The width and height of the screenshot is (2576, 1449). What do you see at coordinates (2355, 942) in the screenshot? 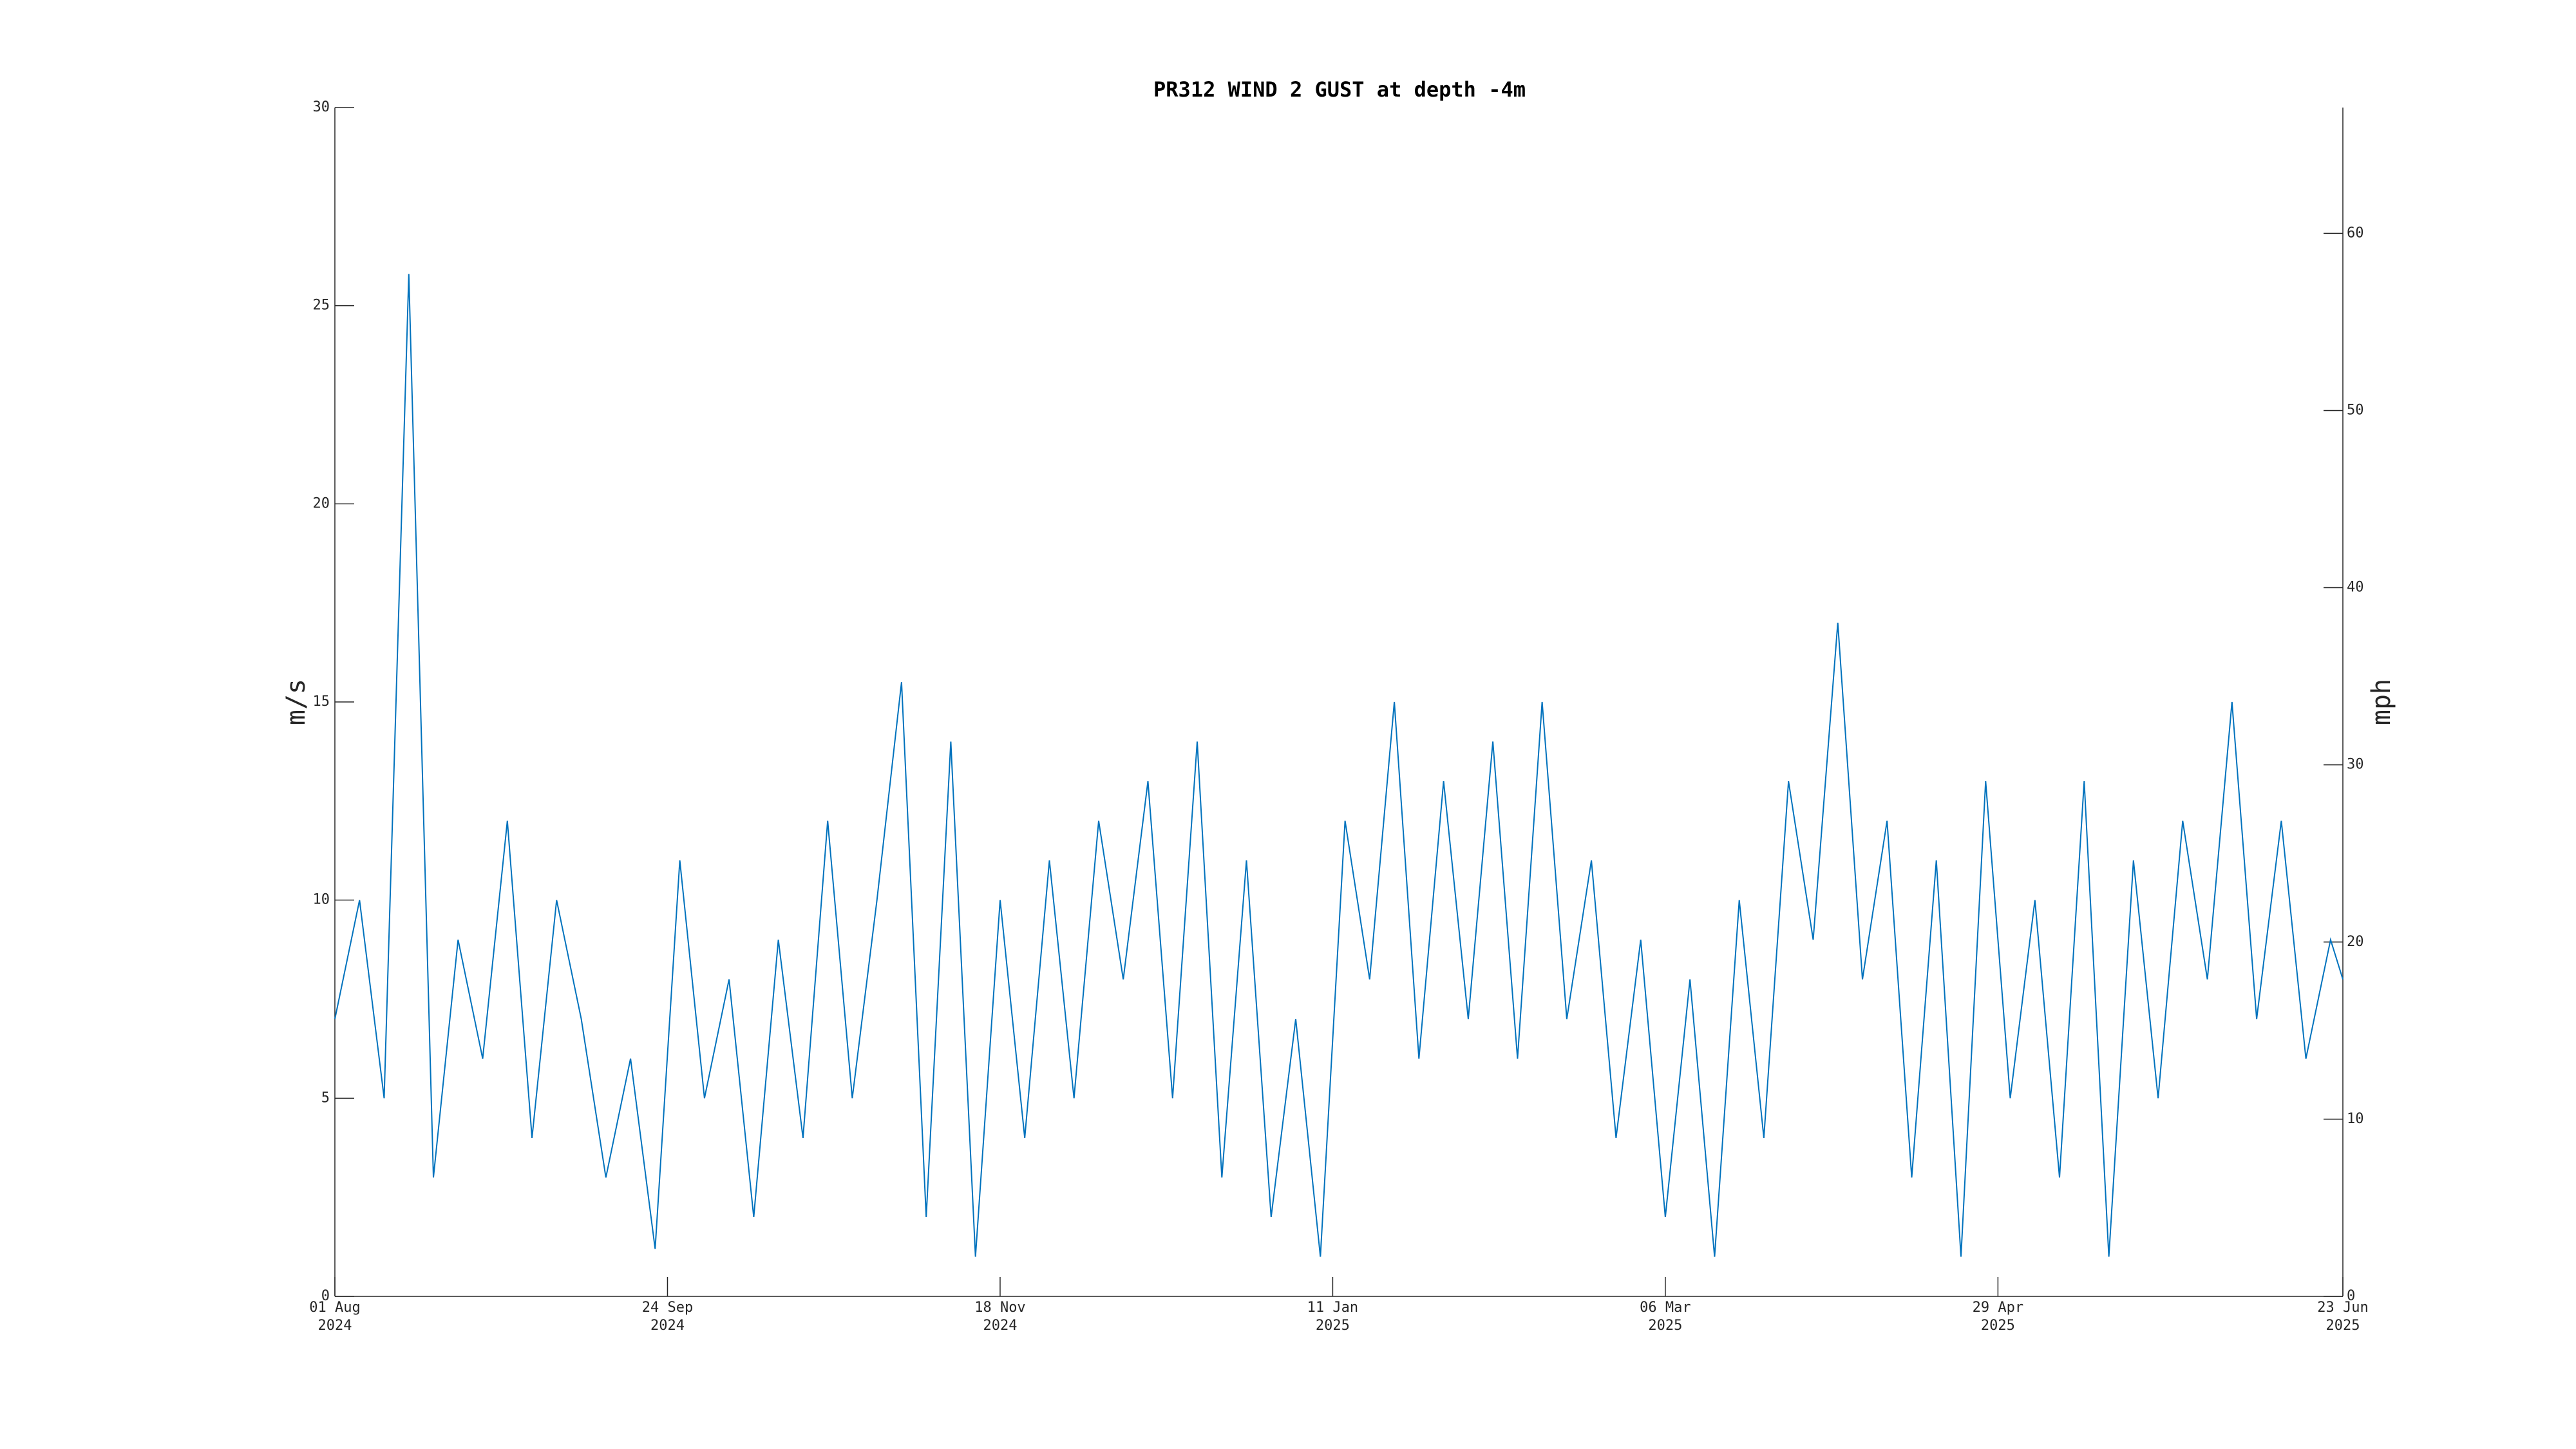
I see `y2-tick-label: 20` at bounding box center [2355, 942].